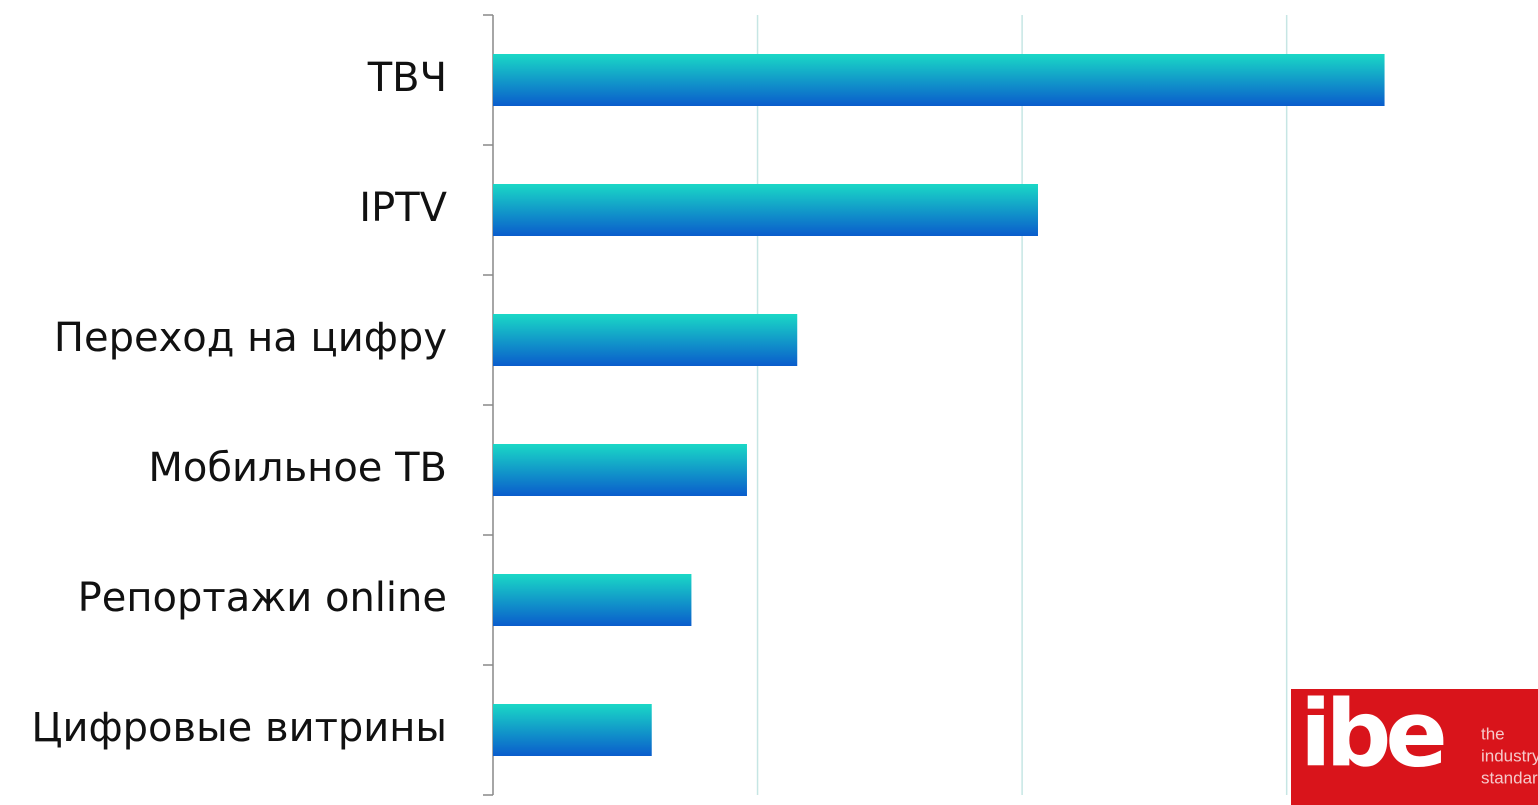 This screenshot has height=805, width=1538. Describe the element at coordinates (403, 208) in the screenshot. I see `category-label: IPTV` at that location.